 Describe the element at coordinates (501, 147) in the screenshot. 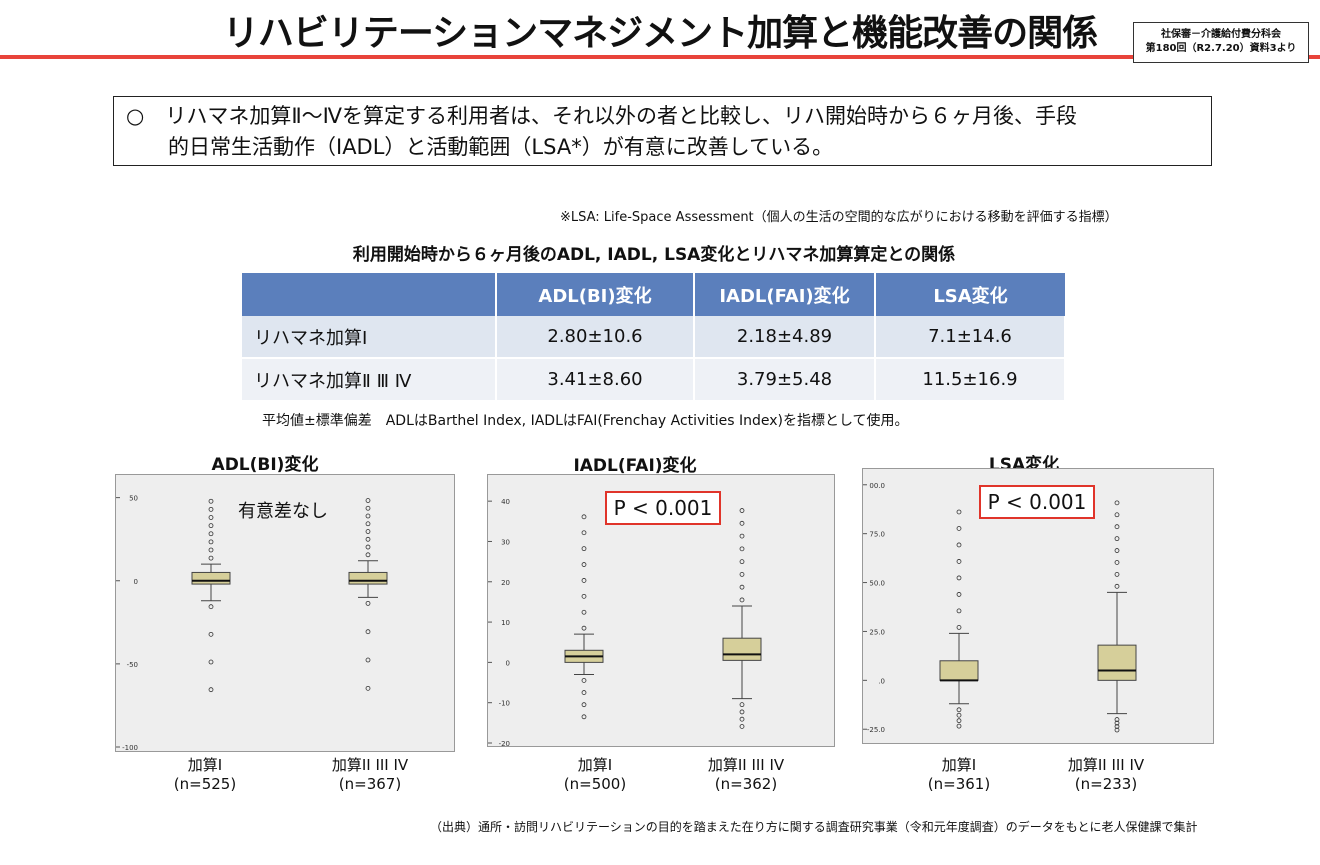

I see `summary-line2: 的日常生活動作（IADL）と活動範囲（LSA*）が有意に改善している。` at that location.